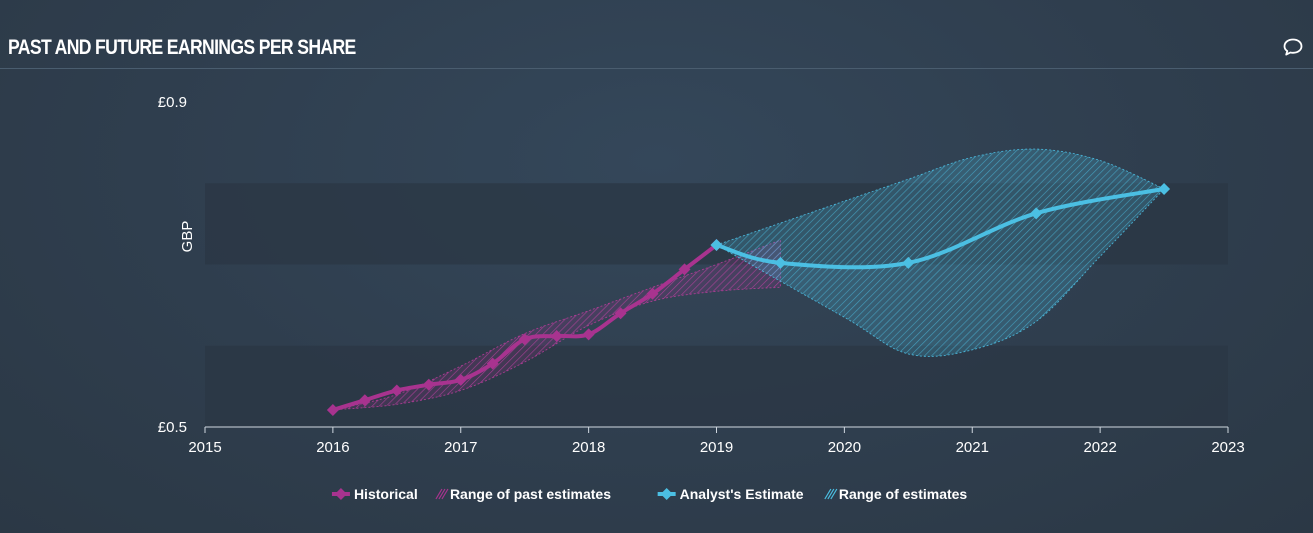  What do you see at coordinates (187, 237) in the screenshot?
I see `y-axis-label: GBP` at bounding box center [187, 237].